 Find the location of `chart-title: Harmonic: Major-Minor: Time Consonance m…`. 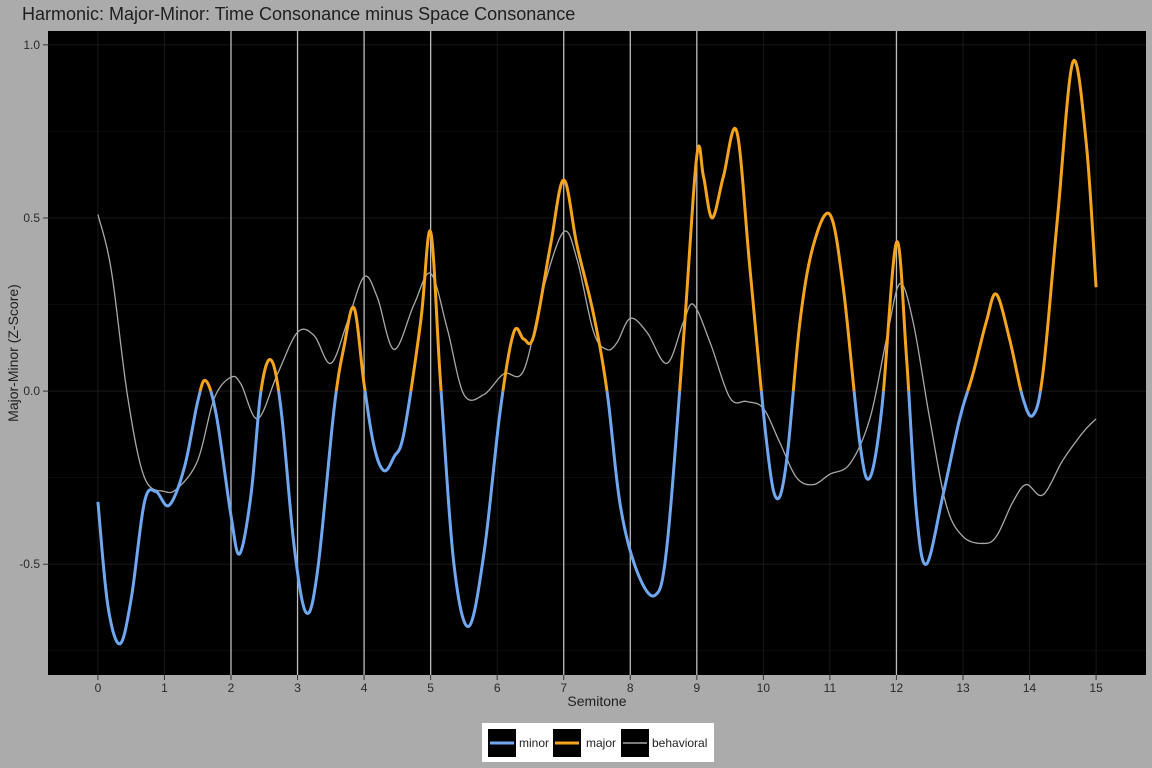

chart-title: Harmonic: Major-Minor: Time Consonance m… is located at coordinates (298, 14).